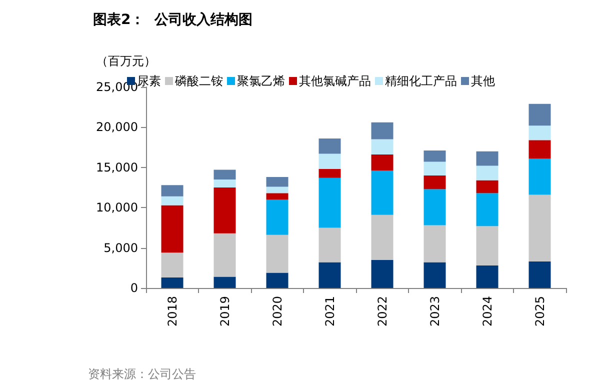 The image size is (616, 388). Describe the element at coordinates (539, 311) in the screenshot. I see `x-tick-label: 2025` at that location.